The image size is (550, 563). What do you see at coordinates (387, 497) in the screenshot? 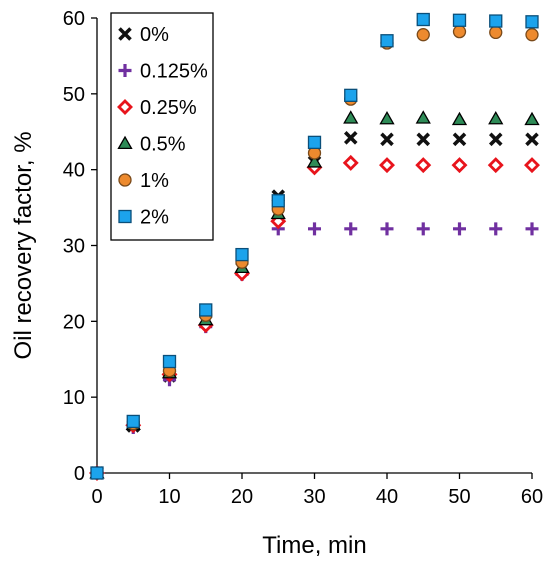
I see `x-tick-label: 40` at bounding box center [387, 497].